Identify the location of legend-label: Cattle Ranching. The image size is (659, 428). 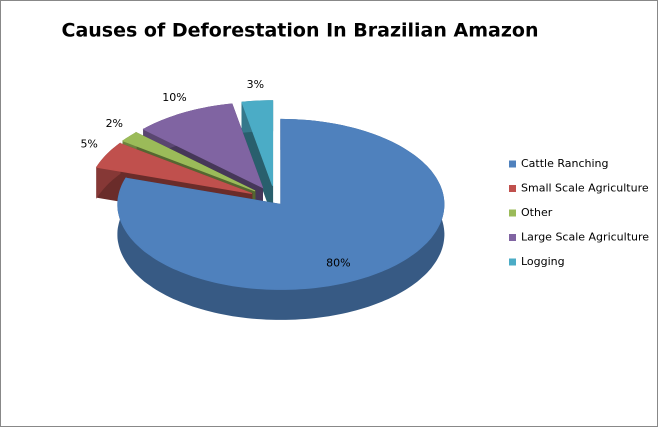
(565, 163).